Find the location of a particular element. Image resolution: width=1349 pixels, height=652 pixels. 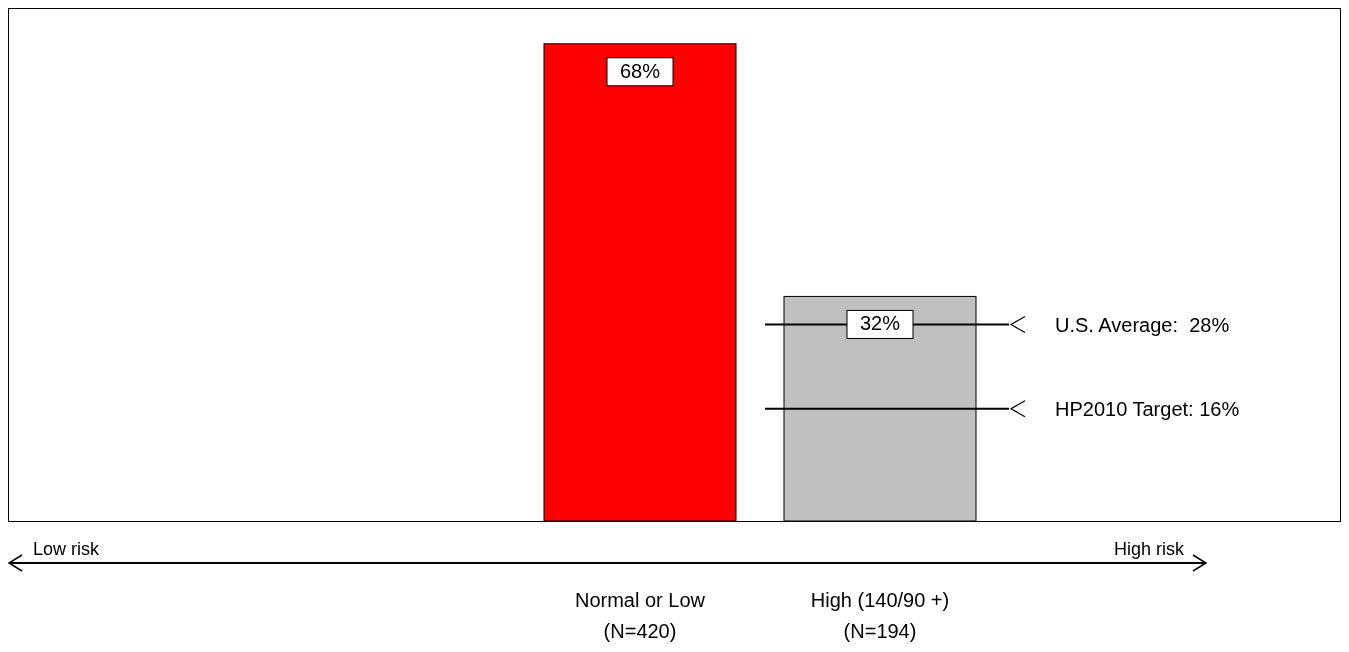

data-label: 68% is located at coordinates (640, 70).